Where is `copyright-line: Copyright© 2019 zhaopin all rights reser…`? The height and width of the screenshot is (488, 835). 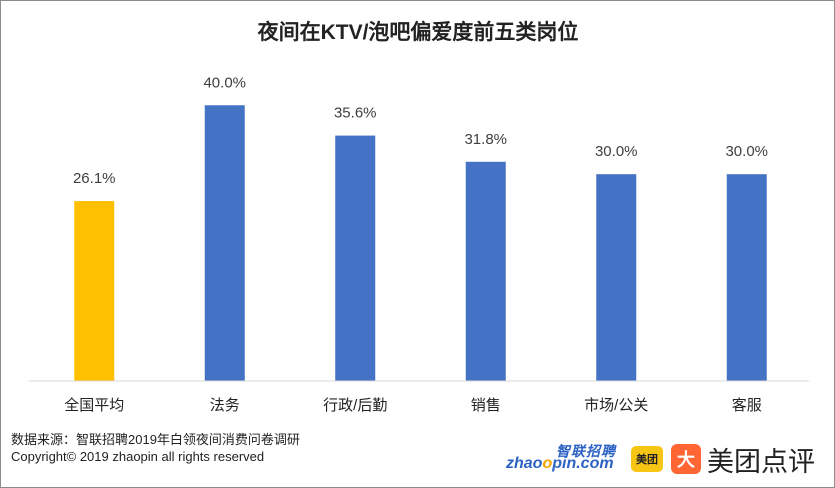 copyright-line: Copyright© 2019 zhaopin all rights reser… is located at coordinates (138, 456).